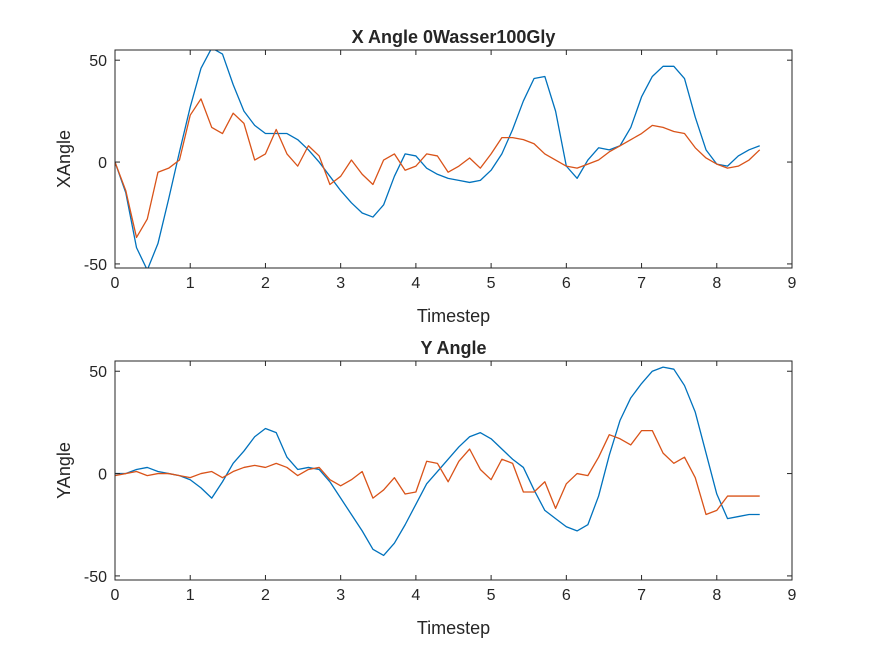 This screenshot has height=661, width=875. Describe the element at coordinates (102, 475) in the screenshot. I see `y-angle-y-tick-label: 0` at that location.